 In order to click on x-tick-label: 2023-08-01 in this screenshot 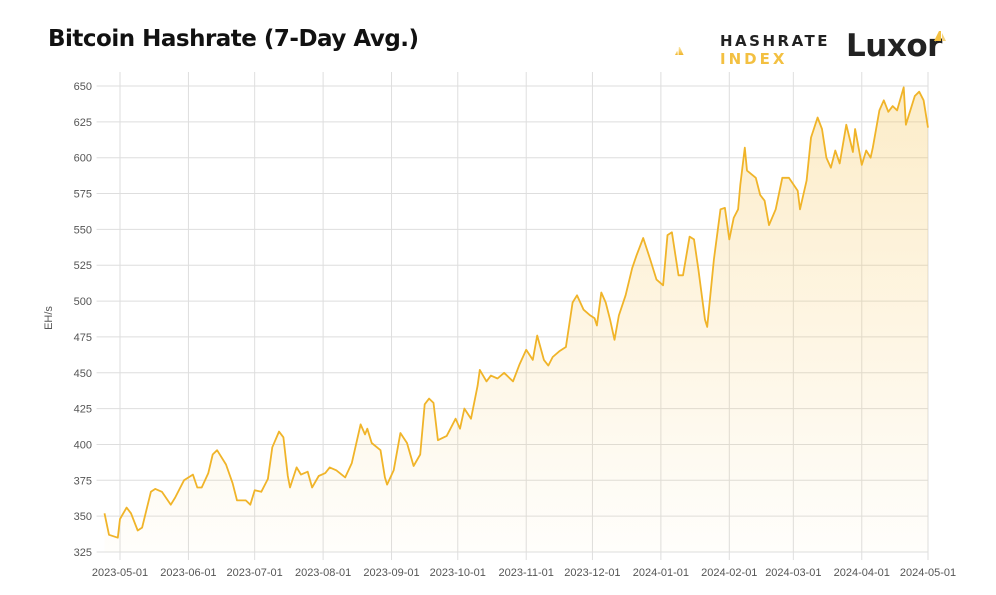, I will do `click(323, 573)`.